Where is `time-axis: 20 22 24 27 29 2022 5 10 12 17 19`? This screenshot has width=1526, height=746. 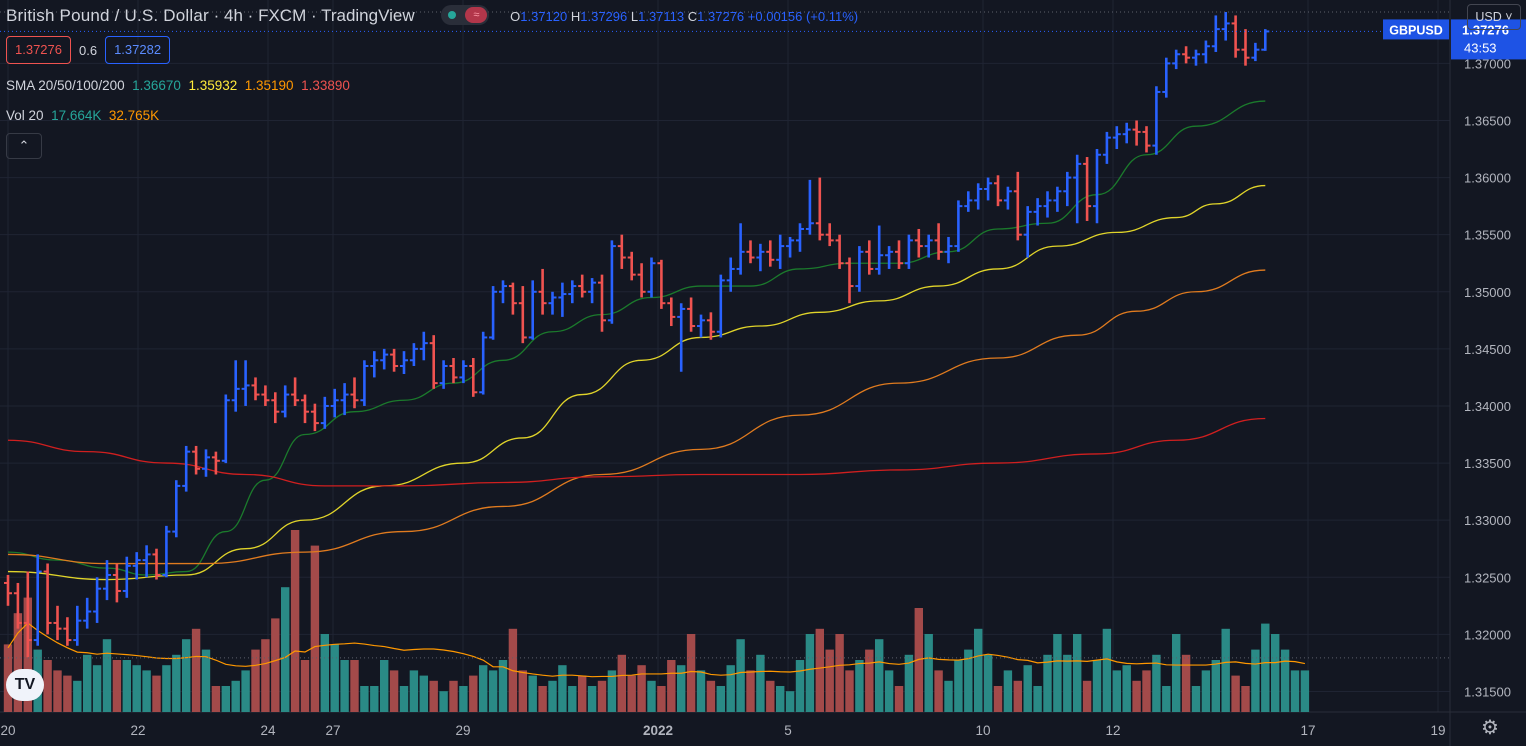
time-axis: 20 22 24 27 29 2022 5 10 12 17 19 is located at coordinates (722, 730).